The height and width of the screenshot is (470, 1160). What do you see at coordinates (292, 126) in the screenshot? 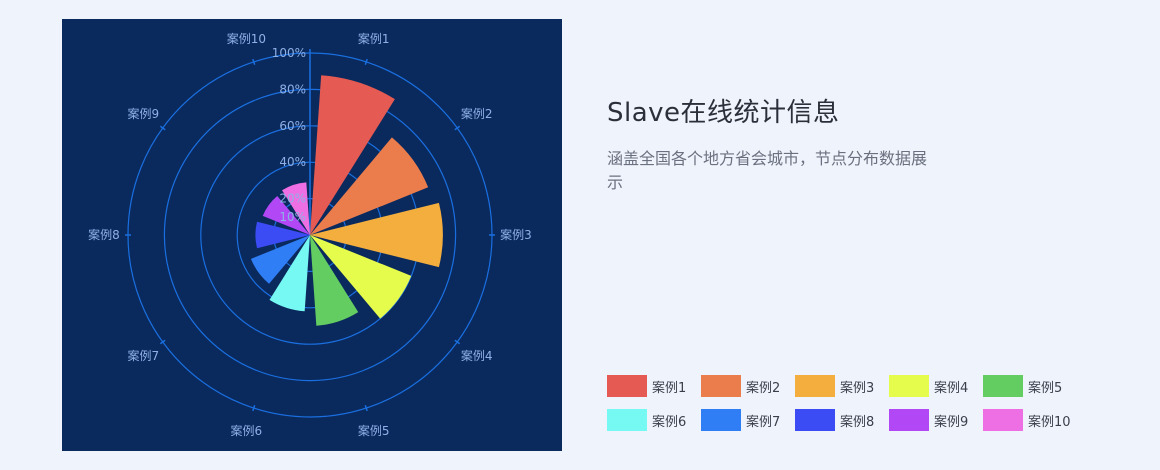
I see `radial-tick-label: 60%` at bounding box center [292, 126].